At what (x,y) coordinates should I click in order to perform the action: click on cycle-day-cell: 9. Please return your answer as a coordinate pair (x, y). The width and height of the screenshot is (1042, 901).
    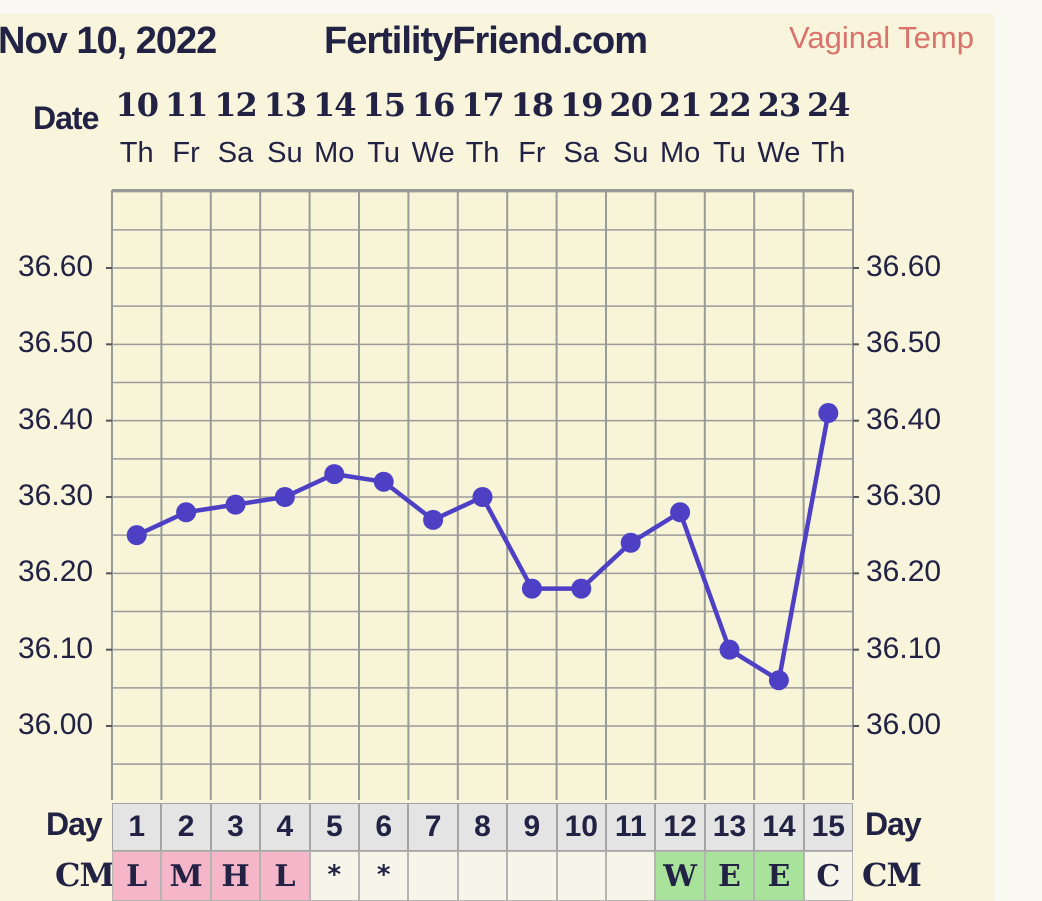
    Looking at the image, I should click on (532, 827).